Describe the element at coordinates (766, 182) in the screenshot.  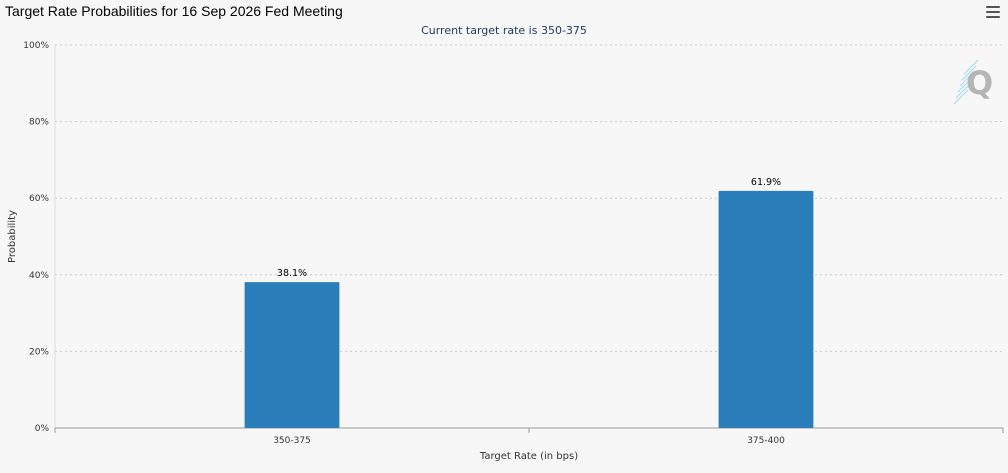
I see `bar-data-label: 61.9%` at that location.